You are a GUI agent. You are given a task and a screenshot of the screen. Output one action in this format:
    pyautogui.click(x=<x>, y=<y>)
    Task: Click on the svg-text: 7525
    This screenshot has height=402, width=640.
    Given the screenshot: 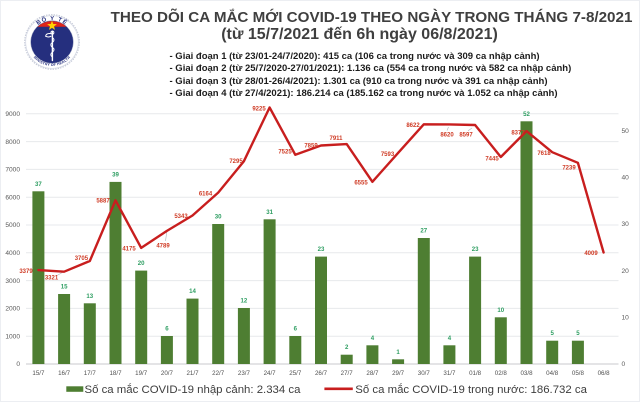 What is the action you would take?
    pyautogui.click(x=285, y=152)
    